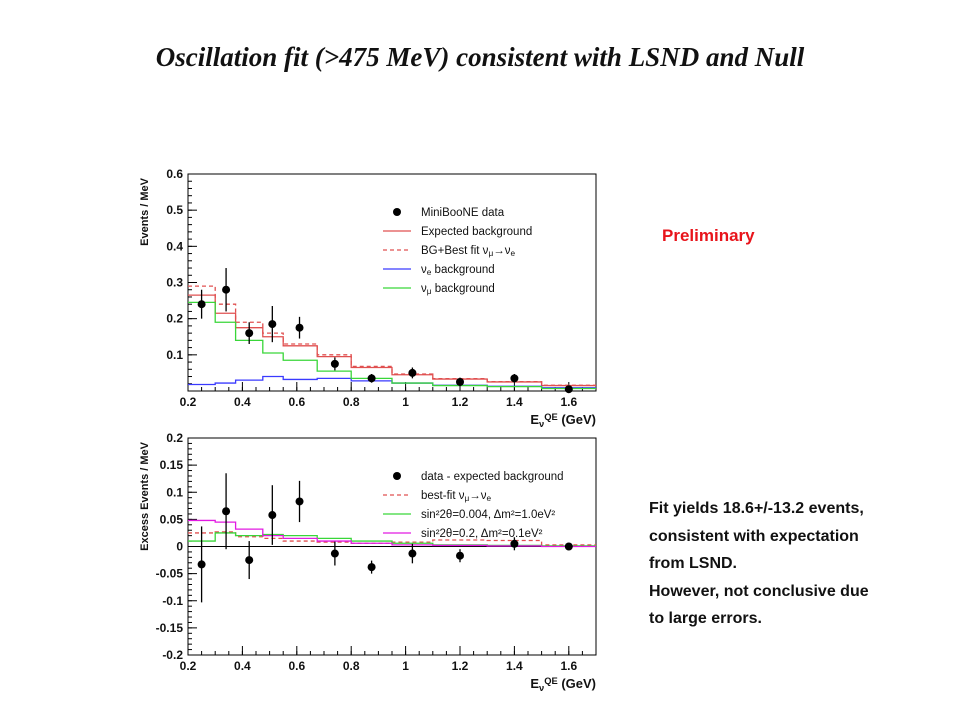 Image resolution: width=960 pixels, height=720 pixels. I want to click on y-tick-label: 0.4, so click(174, 246).